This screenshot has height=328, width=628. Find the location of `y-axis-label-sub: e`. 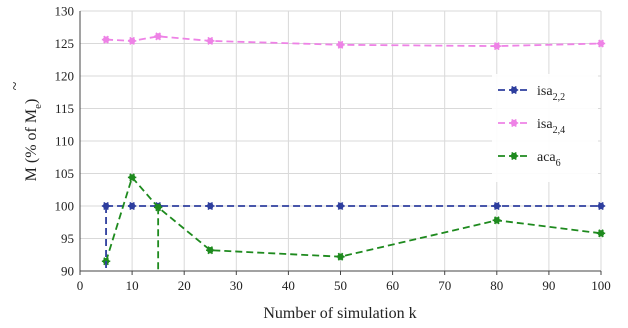

y-axis-label-sub: e is located at coordinates (38, 106).